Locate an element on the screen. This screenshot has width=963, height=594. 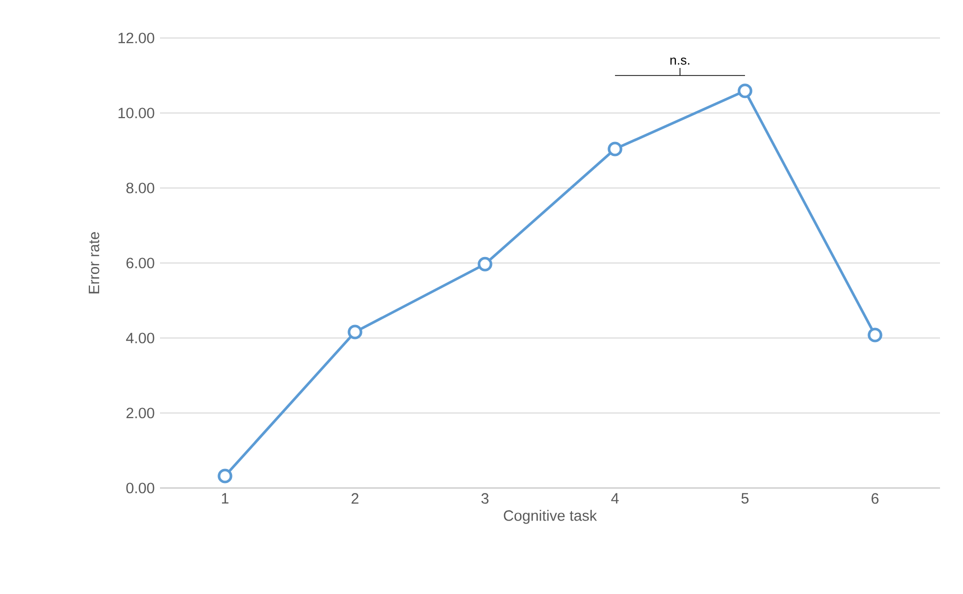
y-axis-title: Error rate is located at coordinates (94, 263).